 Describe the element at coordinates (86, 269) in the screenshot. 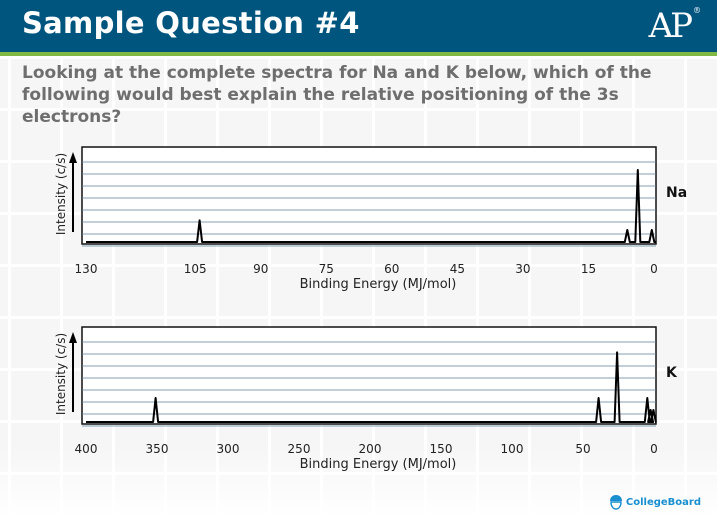

I see `x-tick-label: 130` at that location.